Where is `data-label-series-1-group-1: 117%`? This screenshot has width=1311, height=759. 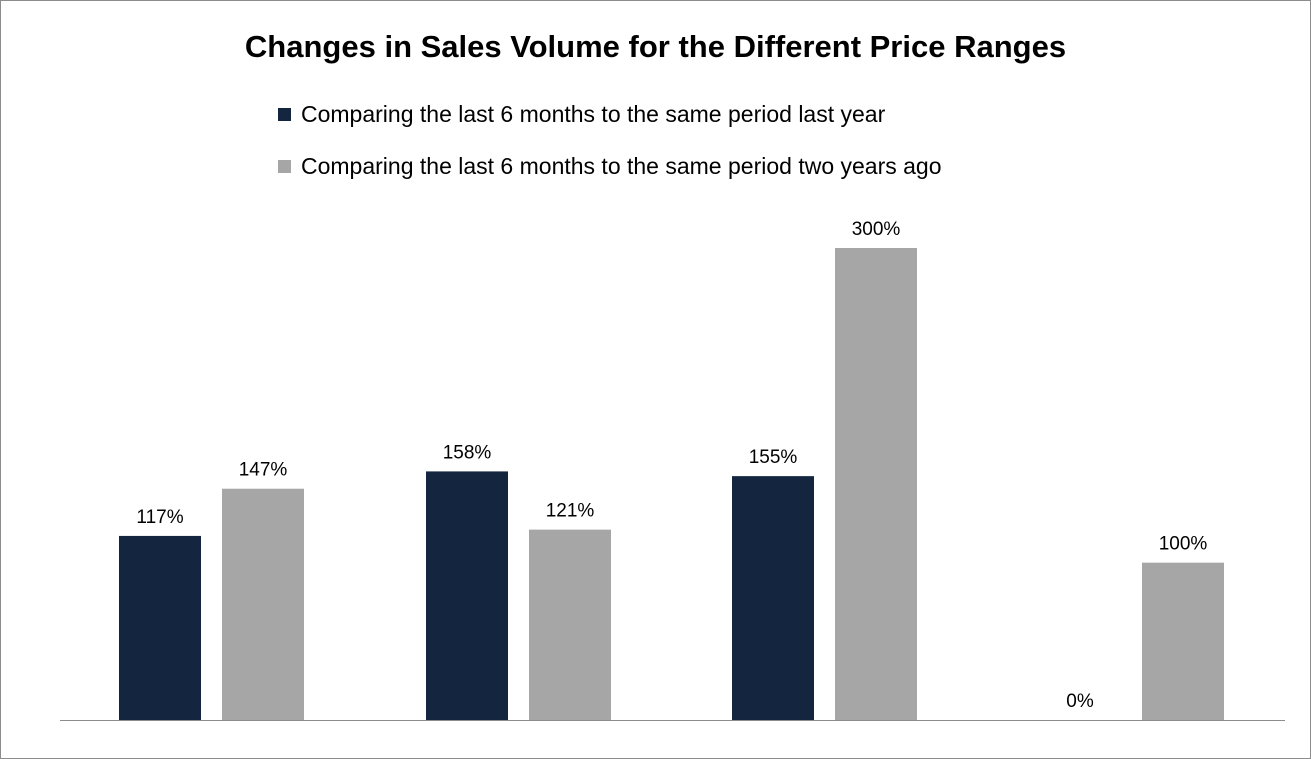 data-label-series-1-group-1: 117% is located at coordinates (159, 517).